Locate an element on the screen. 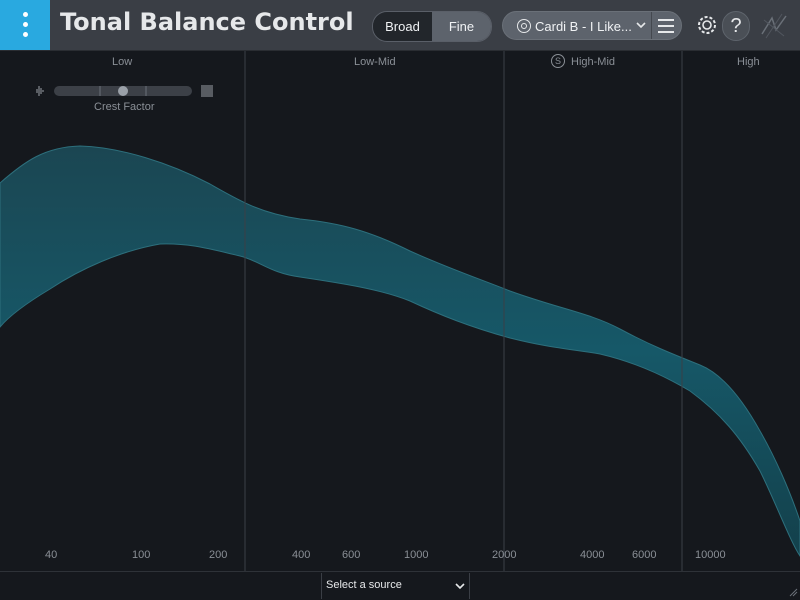 The image size is (800, 600). freq-tick-label: 4000 is located at coordinates (592, 555).